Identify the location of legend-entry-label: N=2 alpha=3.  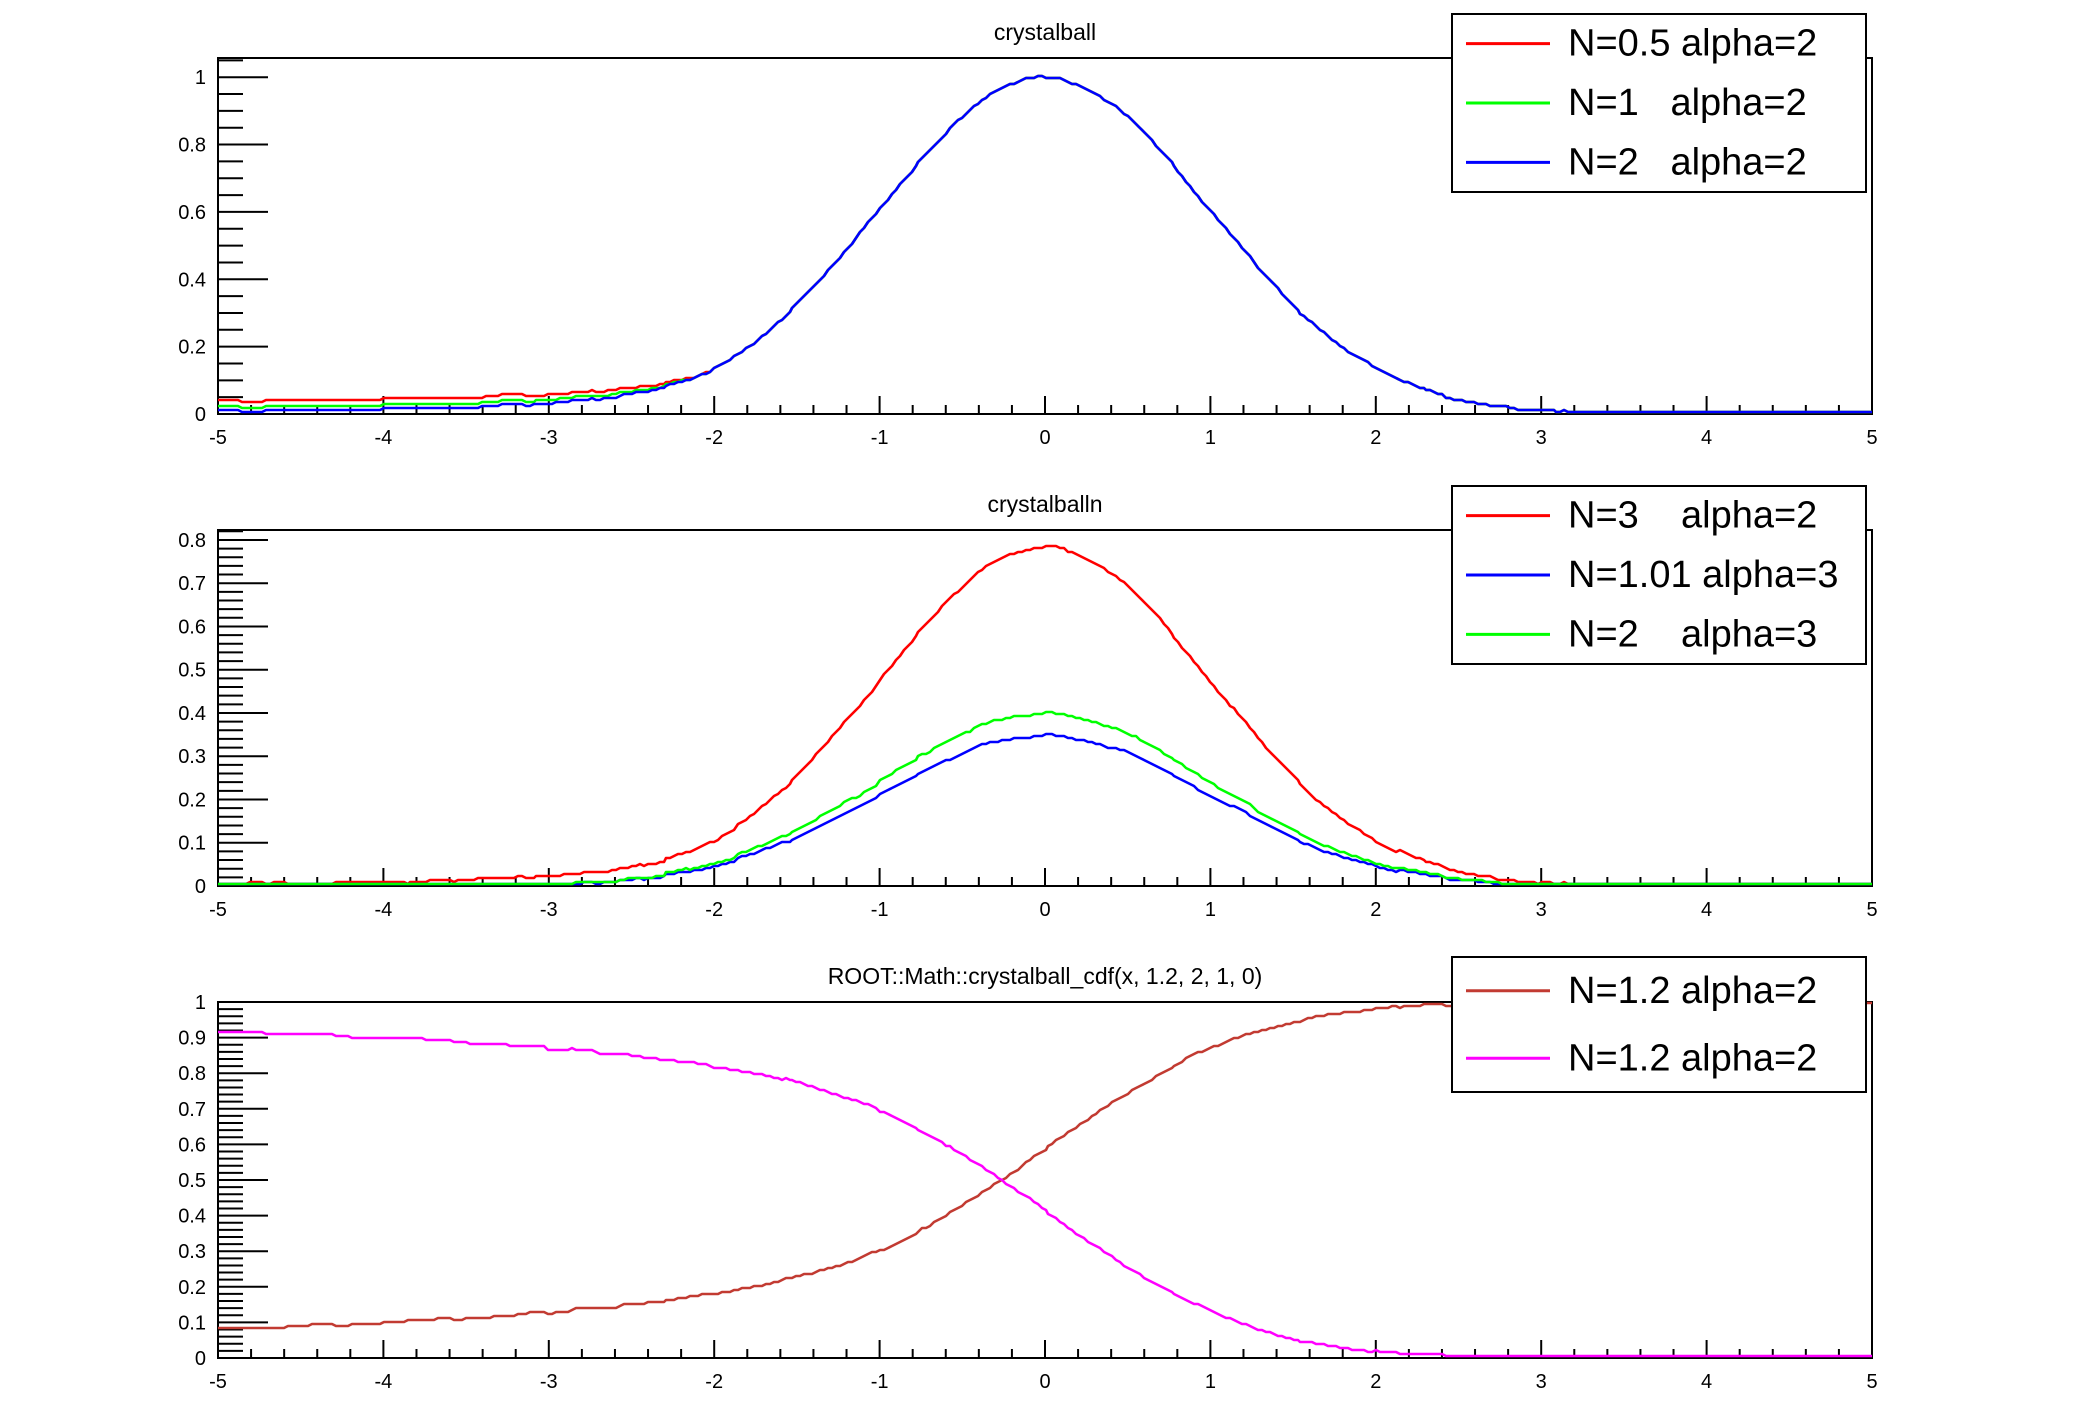
(1692, 634).